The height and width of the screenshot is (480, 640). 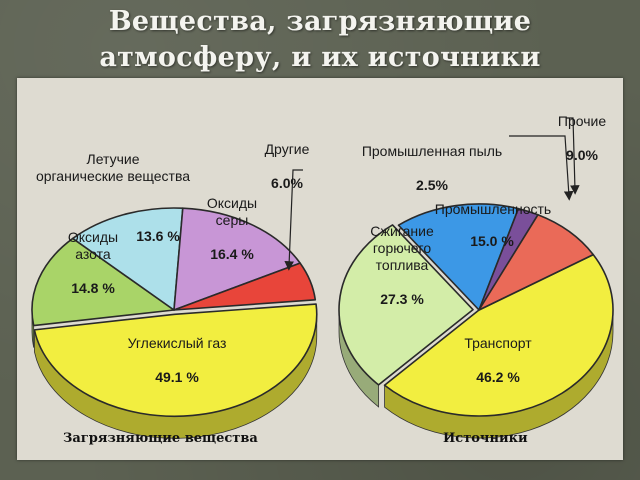 What do you see at coordinates (402, 299) in the screenshot?
I see `label-fuel-value: 27.3 %` at bounding box center [402, 299].